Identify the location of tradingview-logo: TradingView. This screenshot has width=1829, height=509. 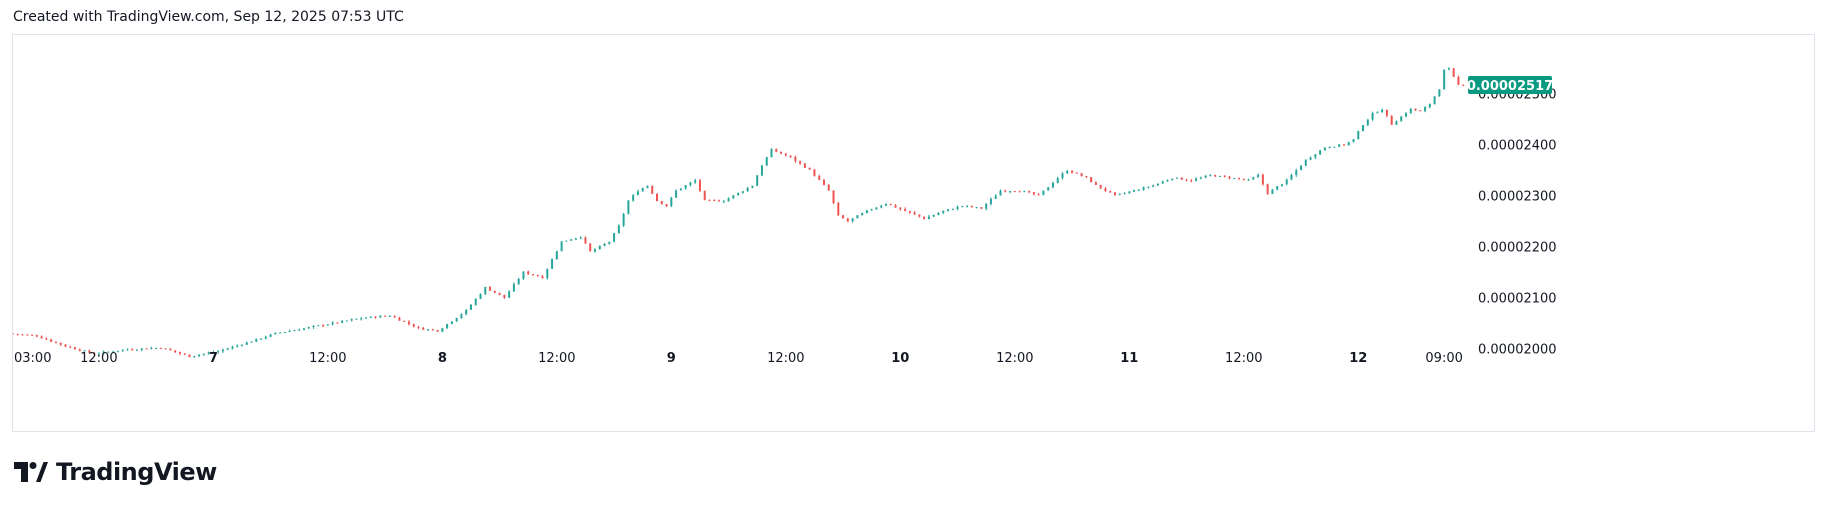
(115, 472).